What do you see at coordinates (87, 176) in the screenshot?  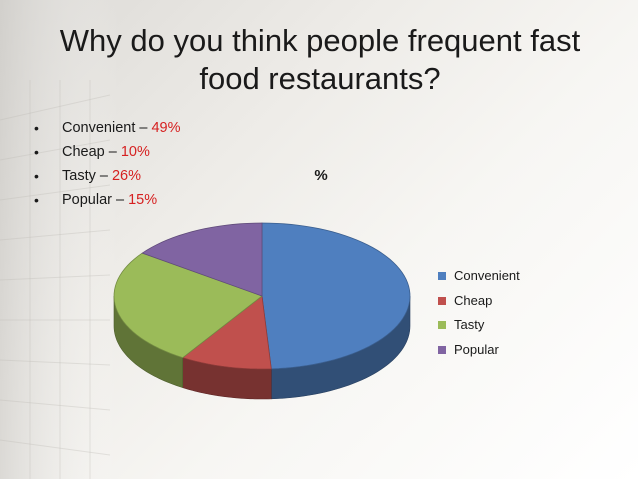 I see `bullet-label: Tasty –` at bounding box center [87, 176].